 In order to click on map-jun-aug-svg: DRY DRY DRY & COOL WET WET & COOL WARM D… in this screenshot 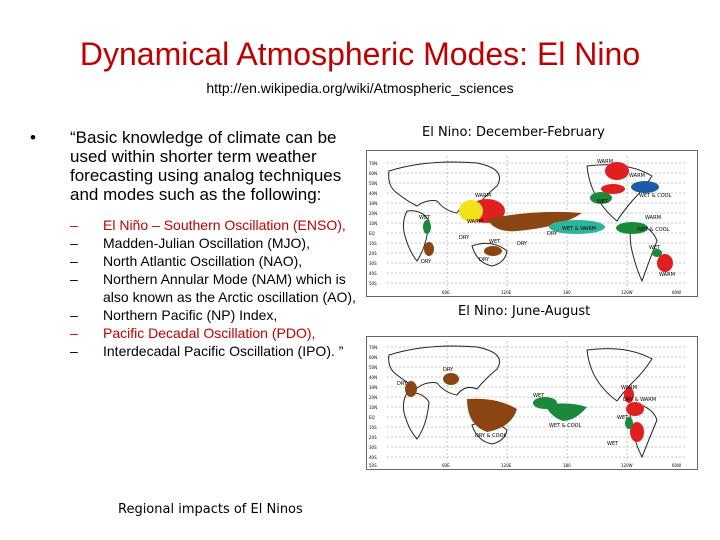, I will do `click(532, 403)`.